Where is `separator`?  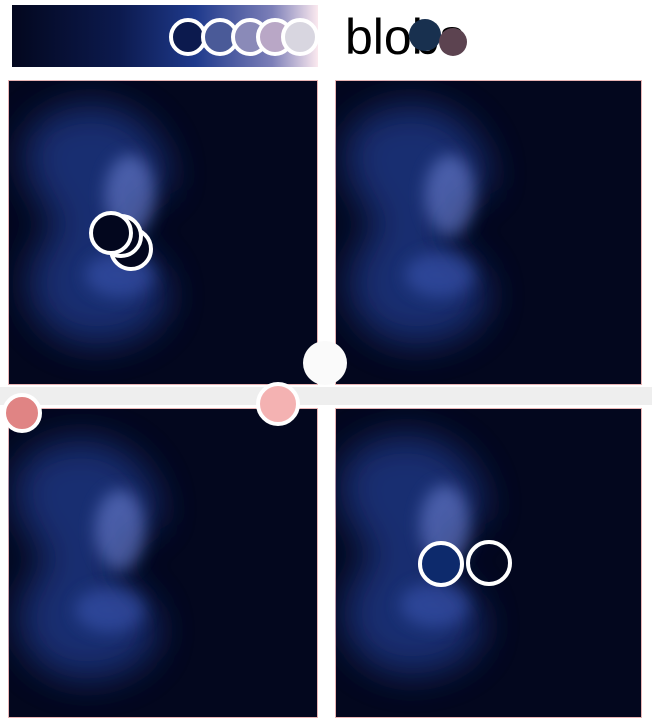 separator is located at coordinates (326, 396).